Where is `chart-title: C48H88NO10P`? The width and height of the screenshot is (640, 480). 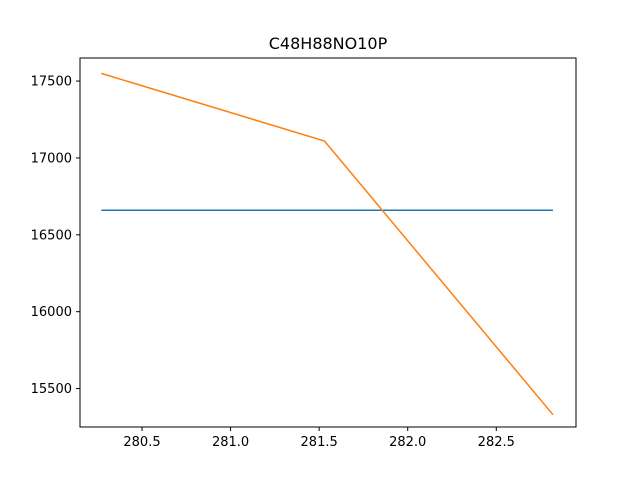
chart-title: C48H88NO10P is located at coordinates (328, 43).